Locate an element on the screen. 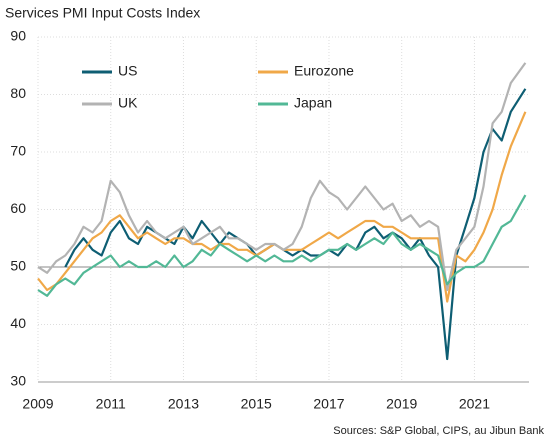  legend-label: US is located at coordinates (127, 71).